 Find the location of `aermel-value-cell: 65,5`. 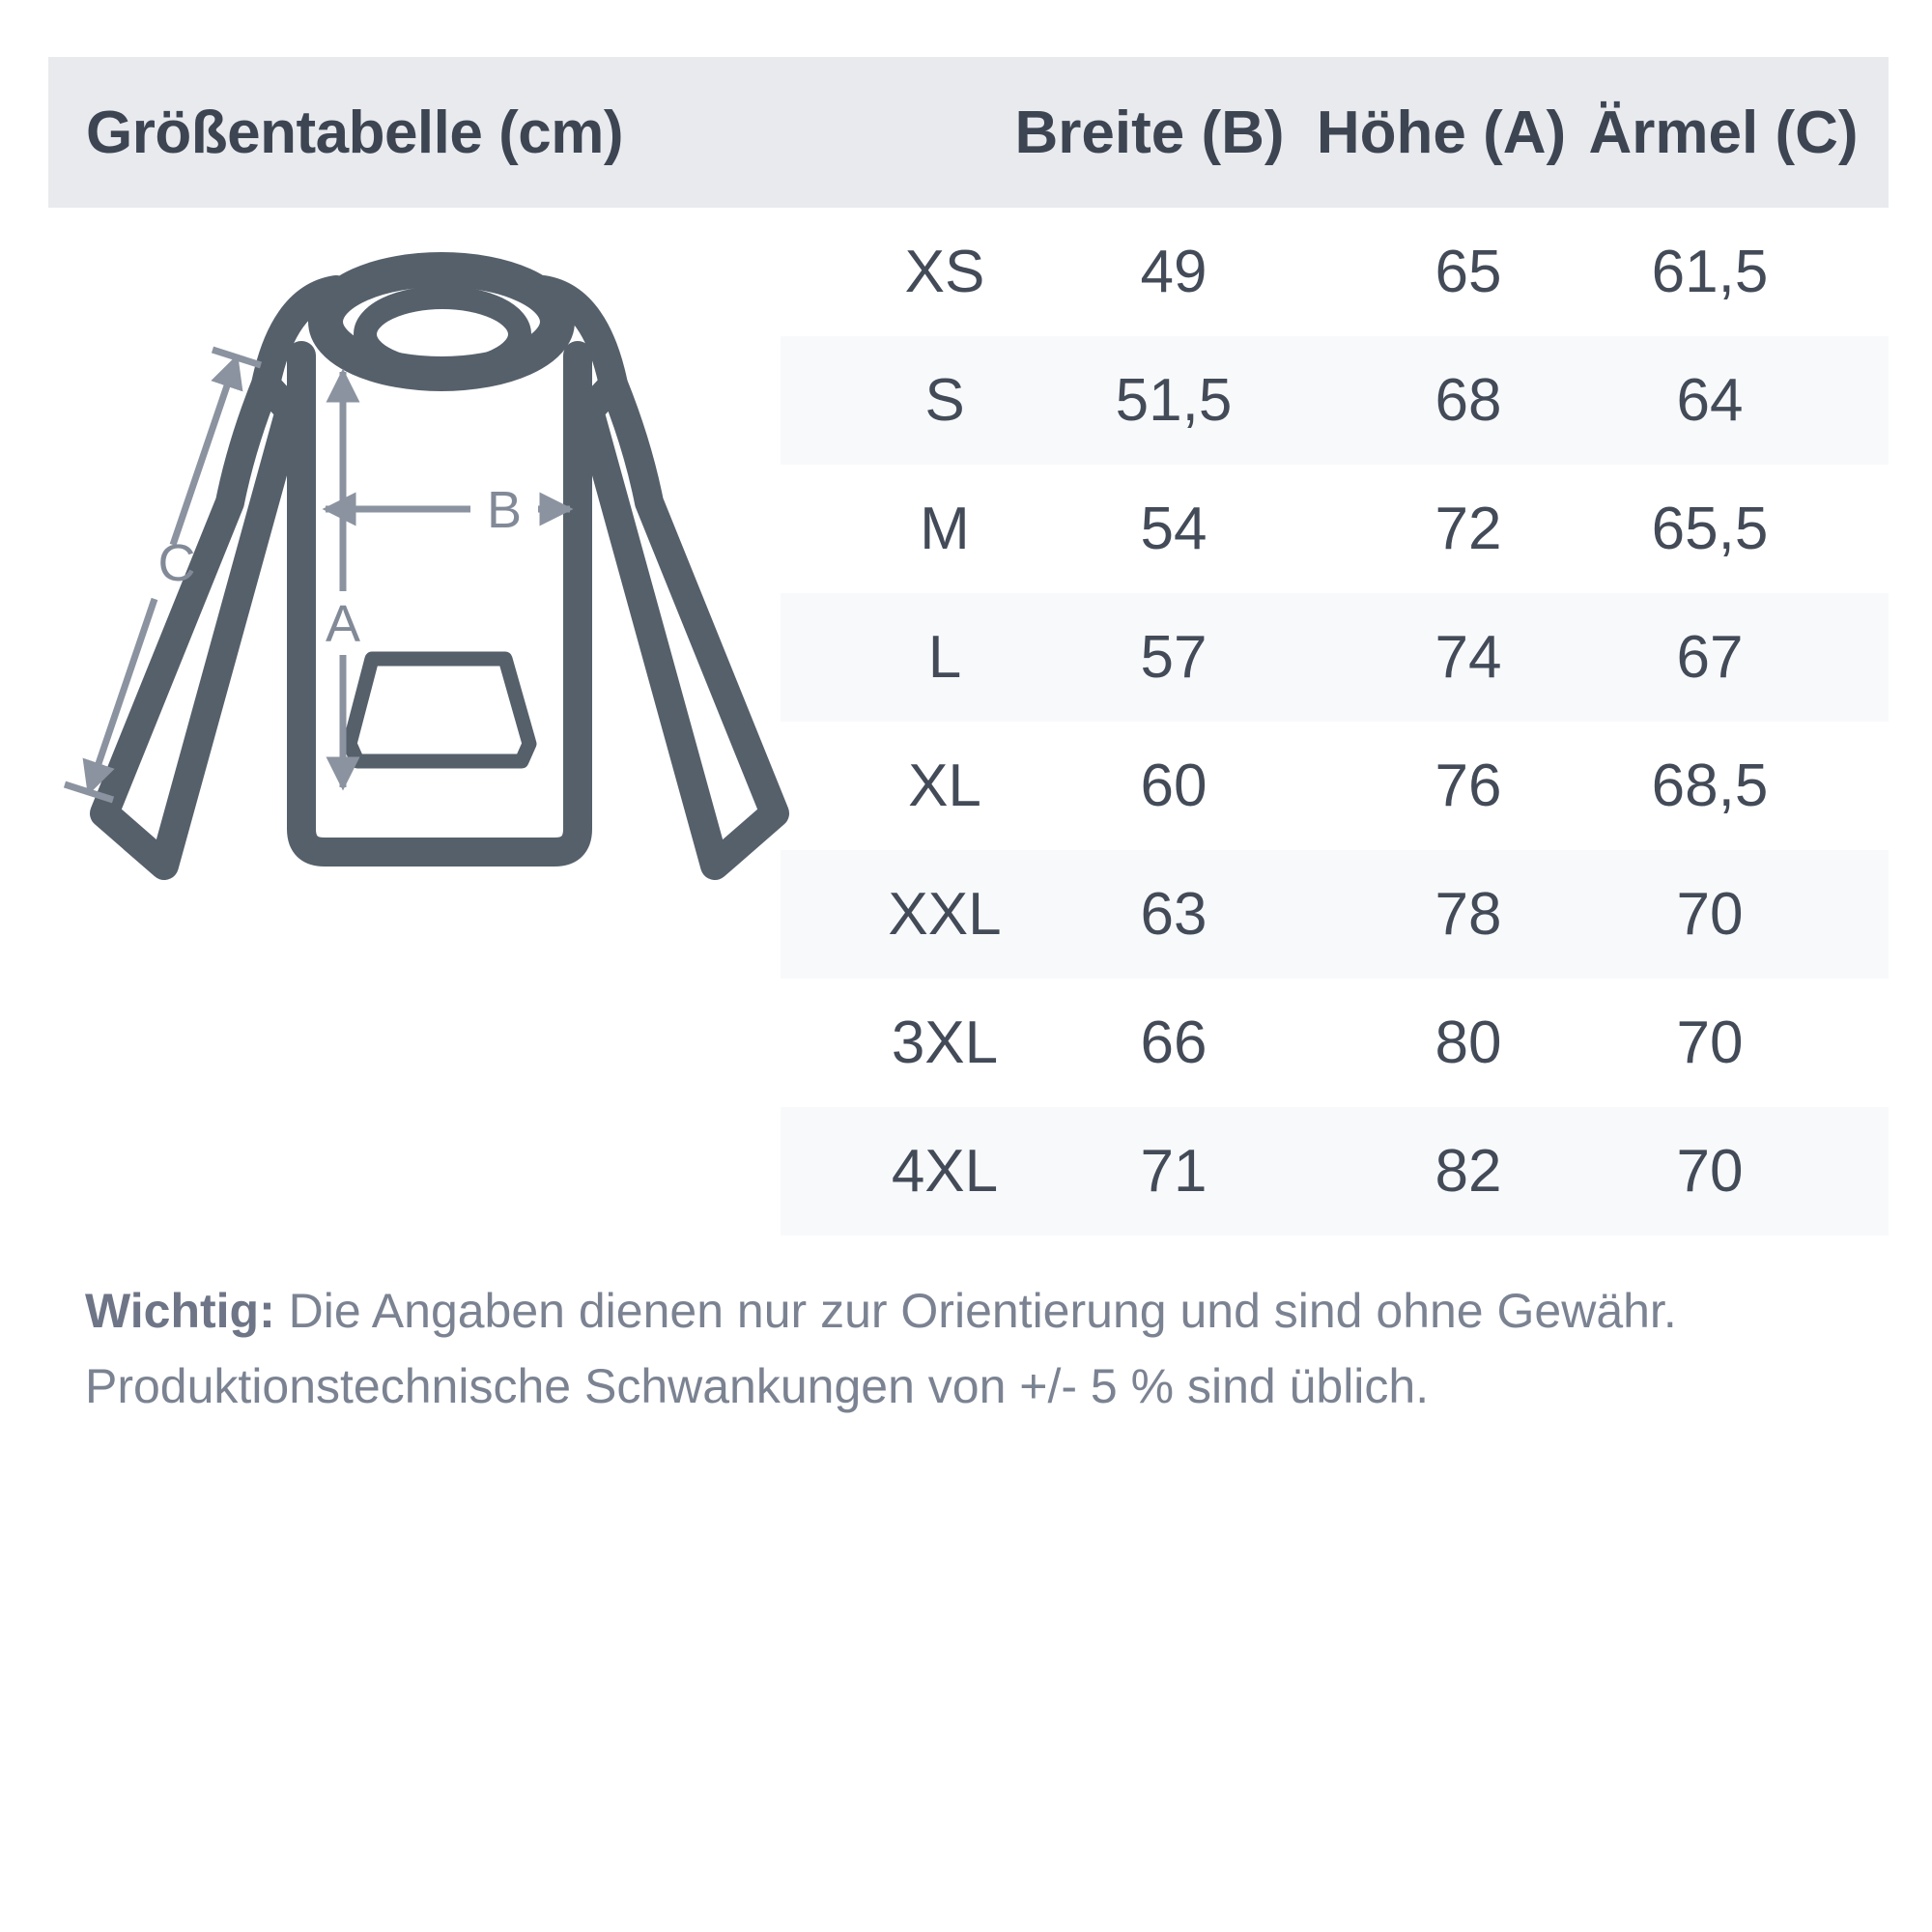

aermel-value-cell: 65,5 is located at coordinates (1710, 529).